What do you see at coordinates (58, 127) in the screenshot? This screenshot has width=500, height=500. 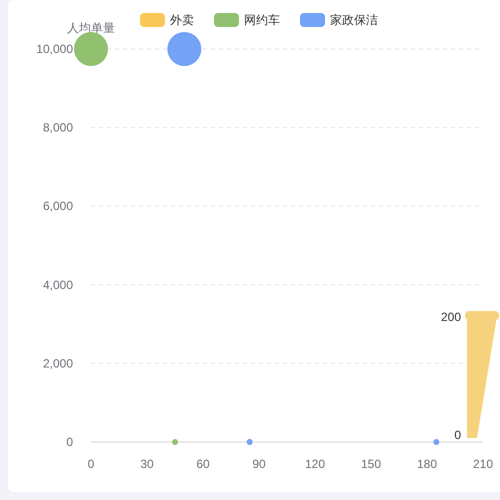 I see `y-tick-label: 8,000` at bounding box center [58, 127].